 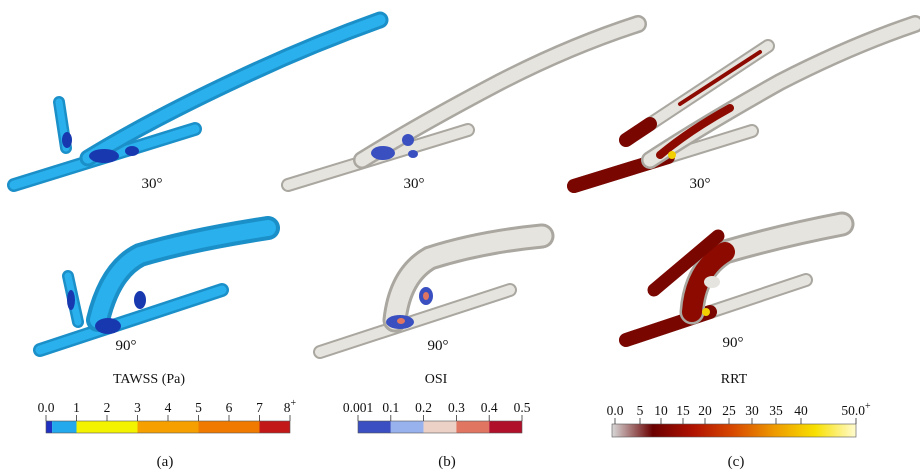 I want to click on colorbar-title: OSI, so click(x=436, y=379).